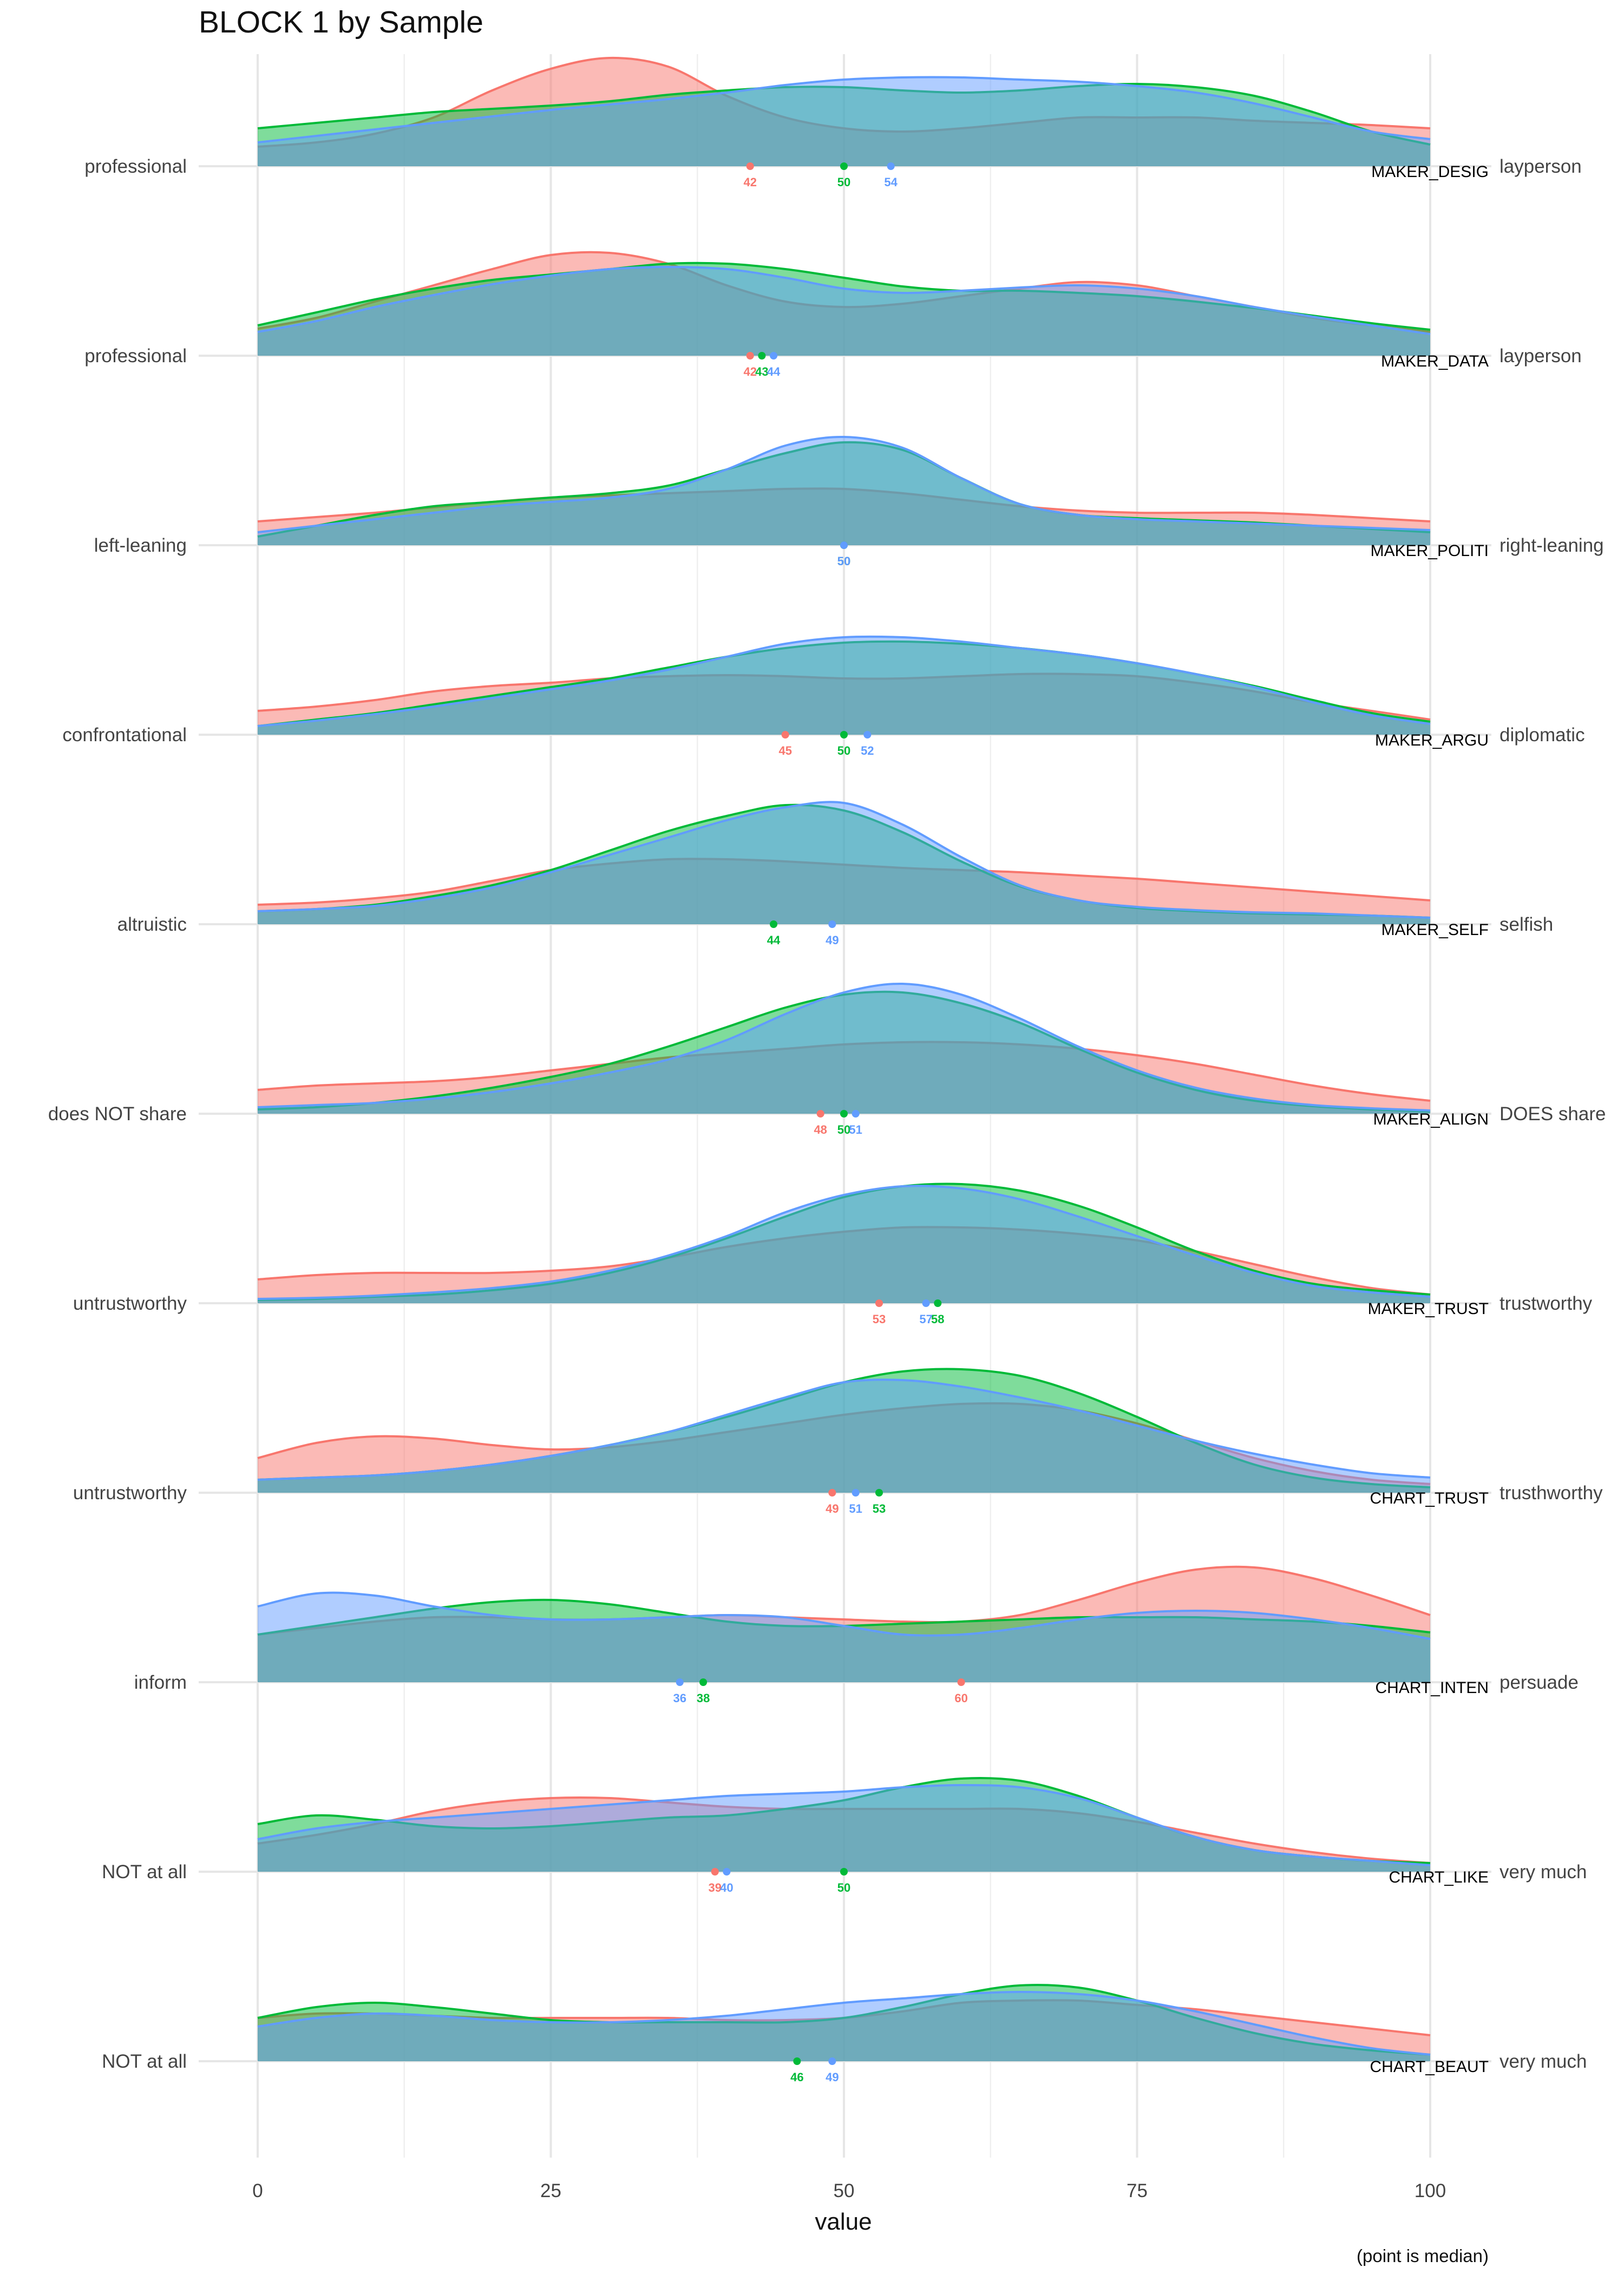 The image size is (1624, 2274). What do you see at coordinates (868, 751) in the screenshot?
I see `median-label: 52` at bounding box center [868, 751].